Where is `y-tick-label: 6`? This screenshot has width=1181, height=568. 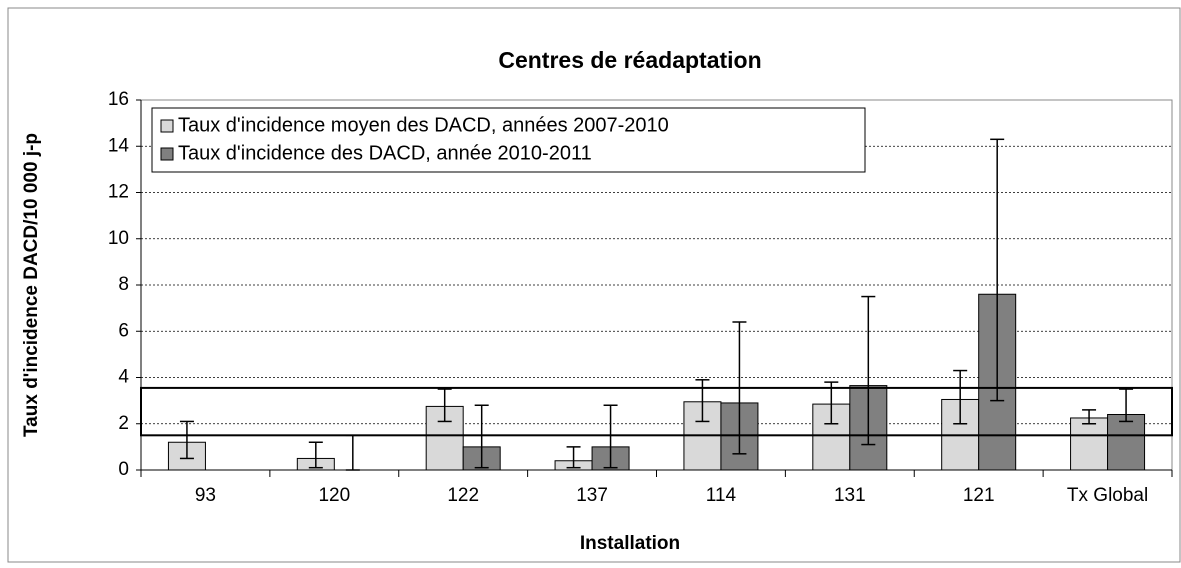
y-tick-label: 6 is located at coordinates (123, 330).